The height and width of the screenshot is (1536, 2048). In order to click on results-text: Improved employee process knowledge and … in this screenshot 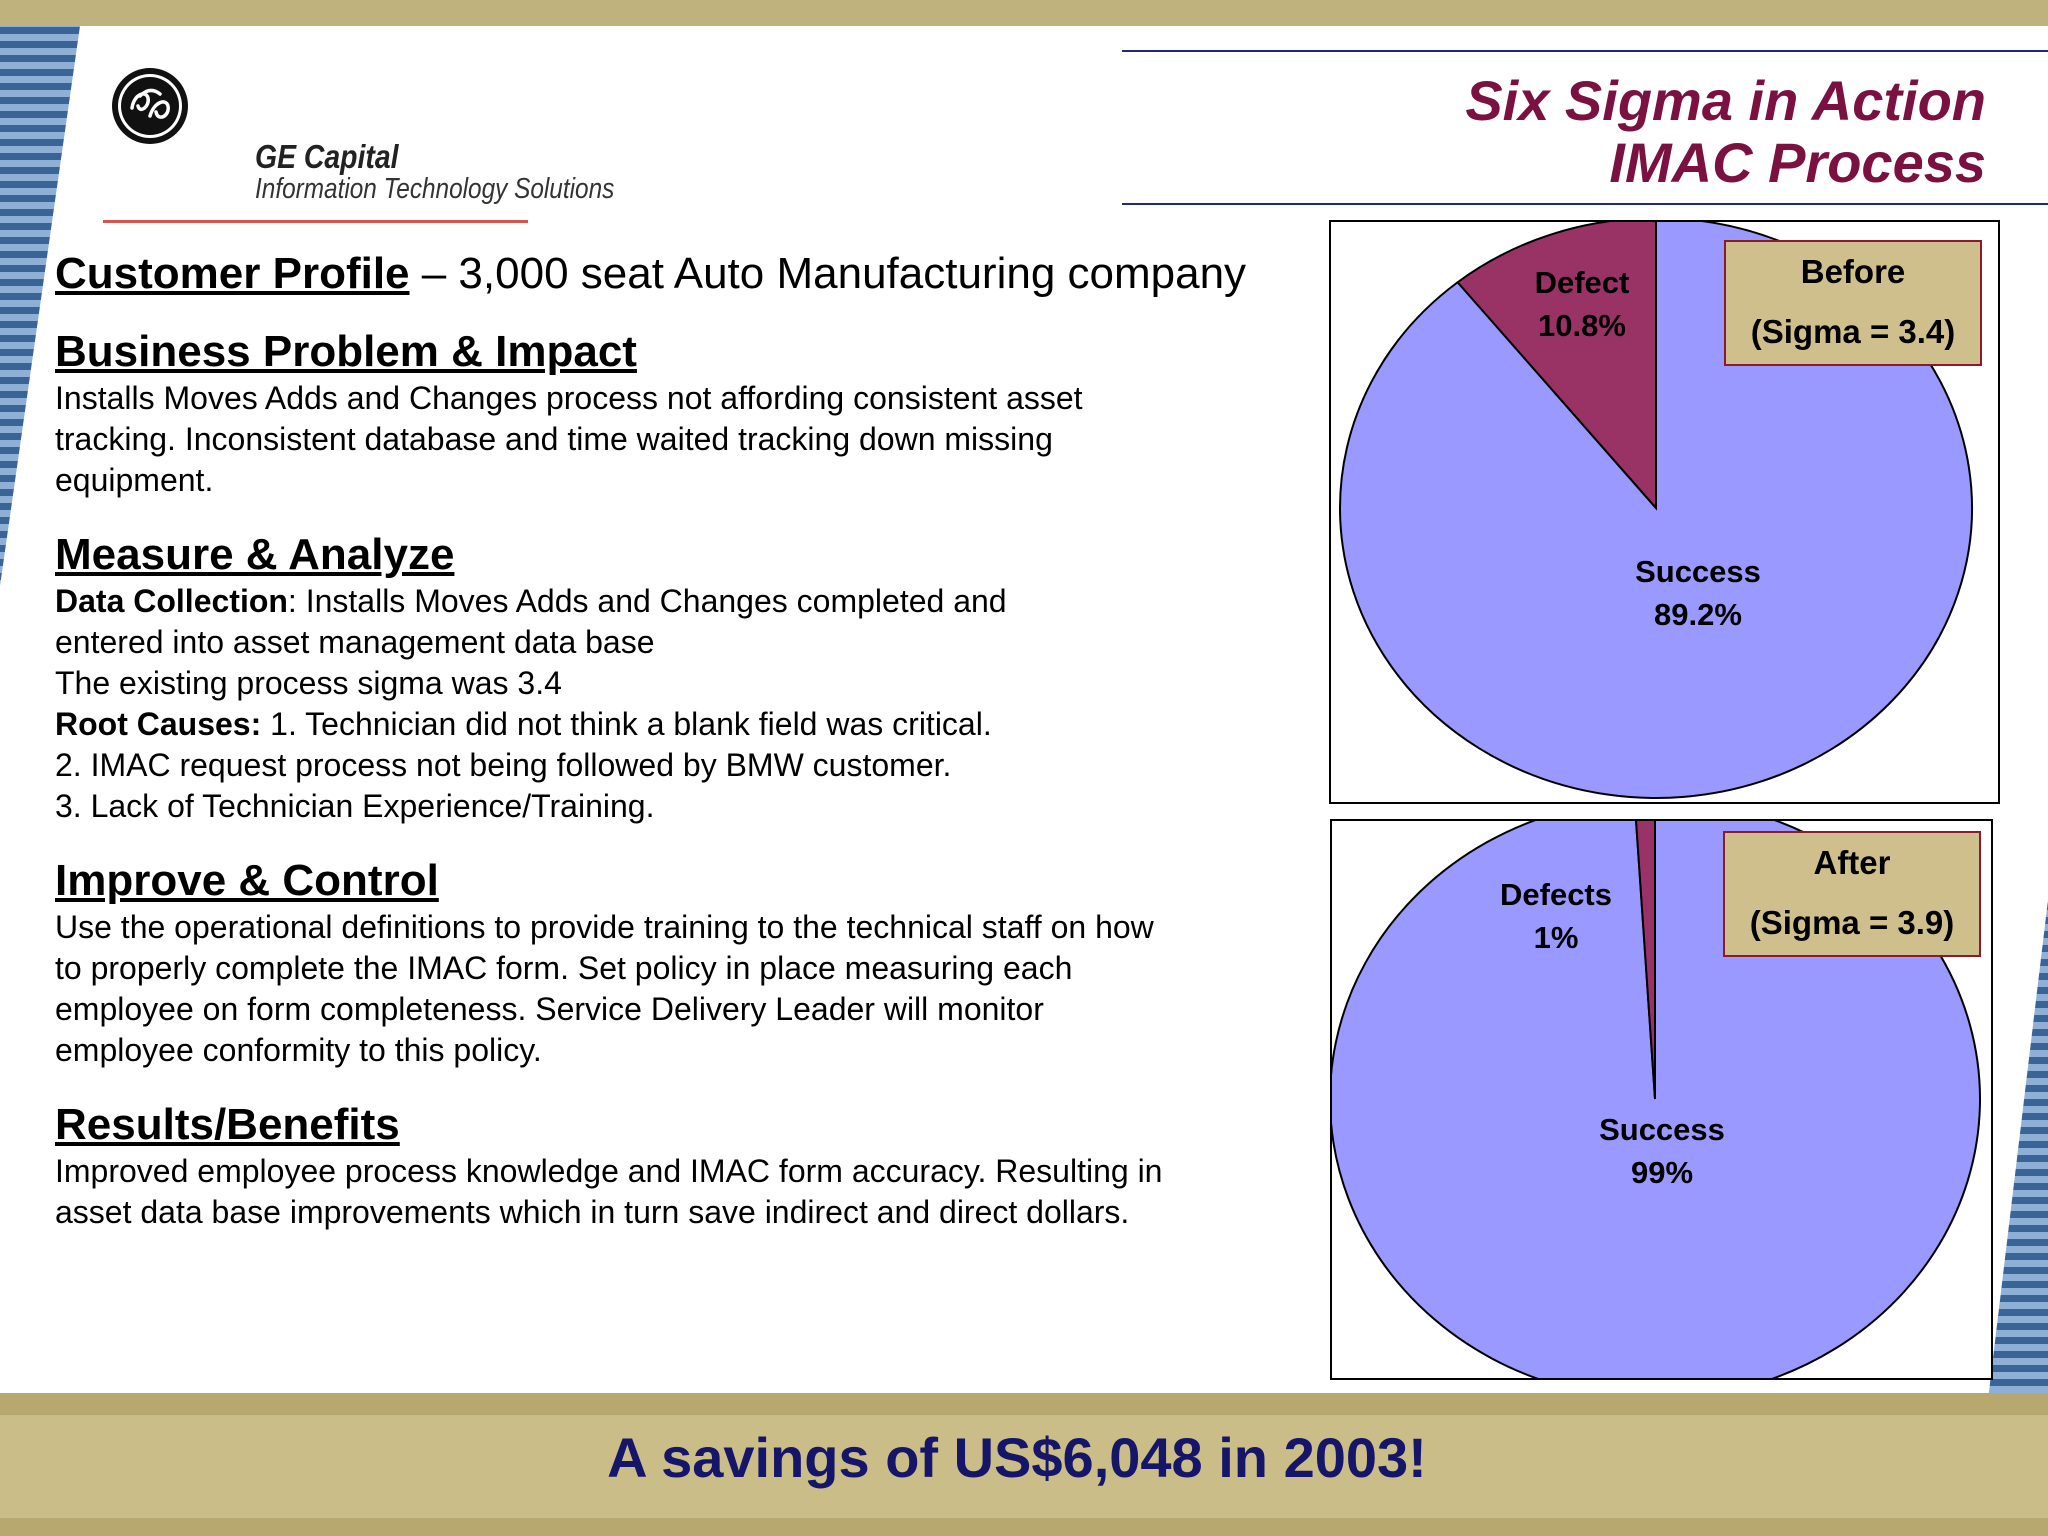, I will do `click(609, 1191)`.